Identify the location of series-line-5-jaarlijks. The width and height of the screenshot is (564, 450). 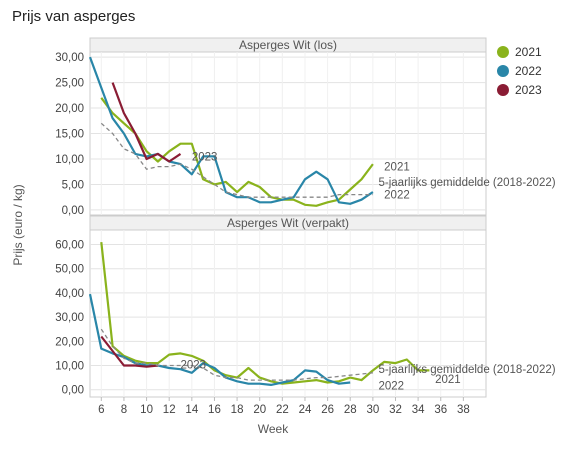
(236, 160).